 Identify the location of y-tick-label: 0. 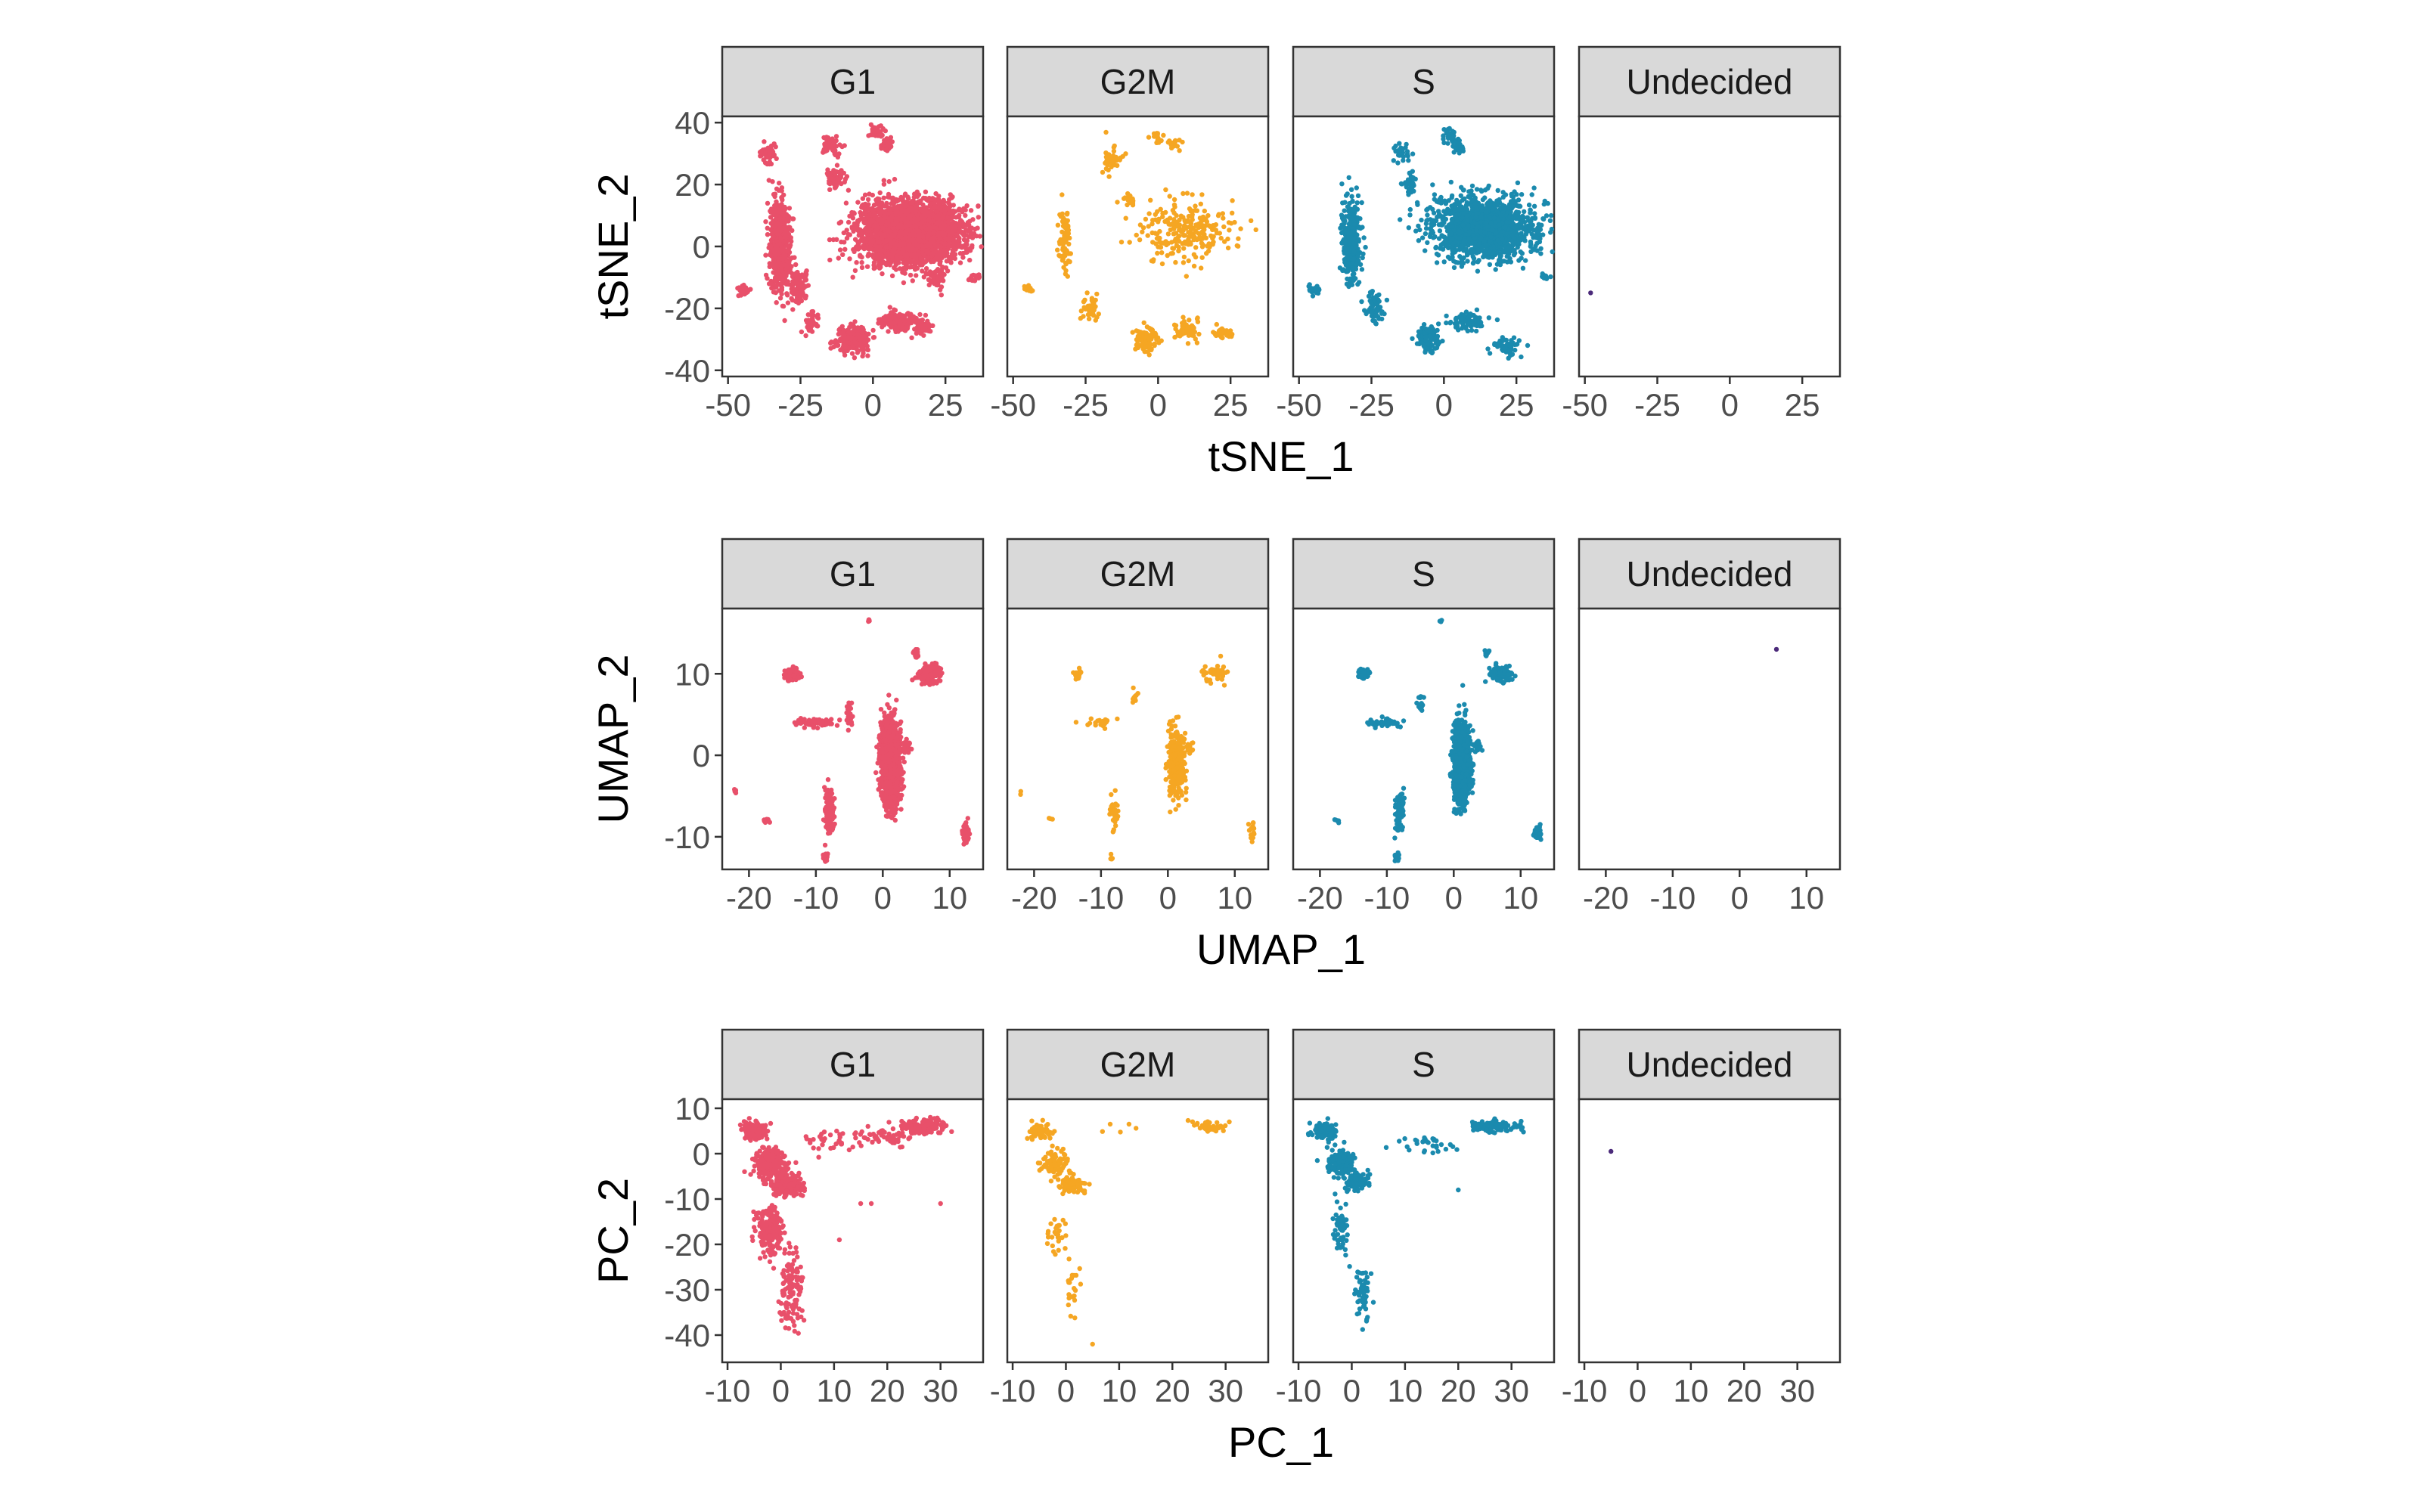
(701, 247).